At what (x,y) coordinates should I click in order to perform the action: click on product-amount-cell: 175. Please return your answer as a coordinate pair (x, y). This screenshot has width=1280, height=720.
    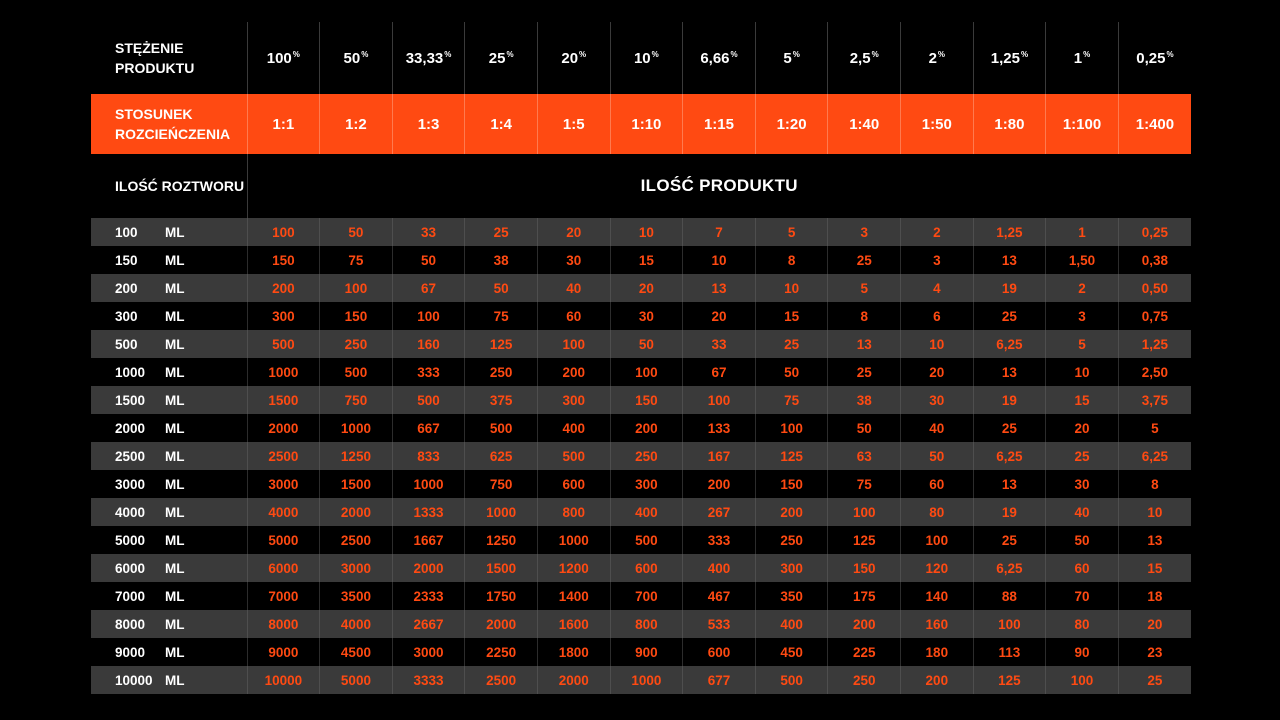
    Looking at the image, I should click on (864, 596).